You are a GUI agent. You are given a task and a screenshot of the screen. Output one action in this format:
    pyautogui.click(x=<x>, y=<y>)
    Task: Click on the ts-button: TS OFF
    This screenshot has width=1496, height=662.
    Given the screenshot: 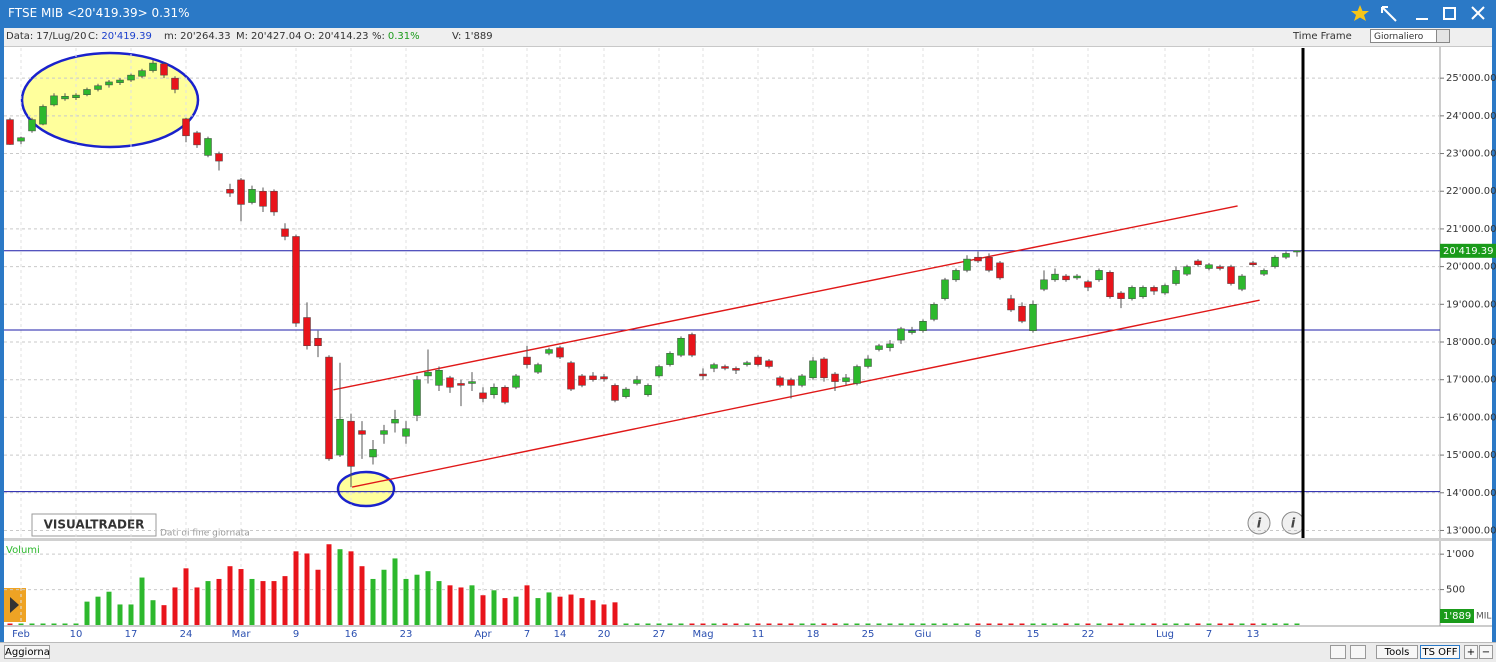 What is the action you would take?
    pyautogui.click(x=1440, y=652)
    